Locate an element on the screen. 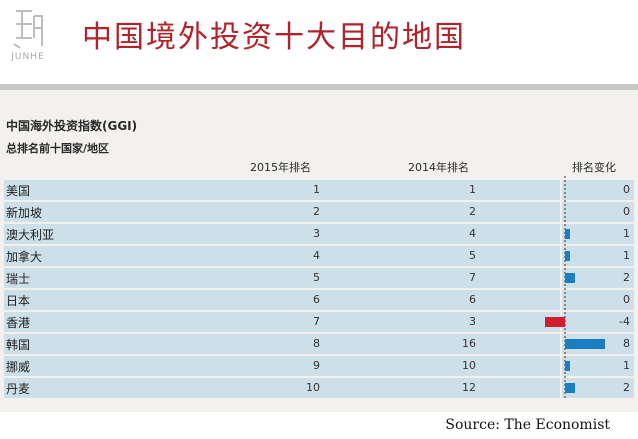 This screenshot has width=638, height=439. table-row: 日本 6 6 0 is located at coordinates (319, 300).